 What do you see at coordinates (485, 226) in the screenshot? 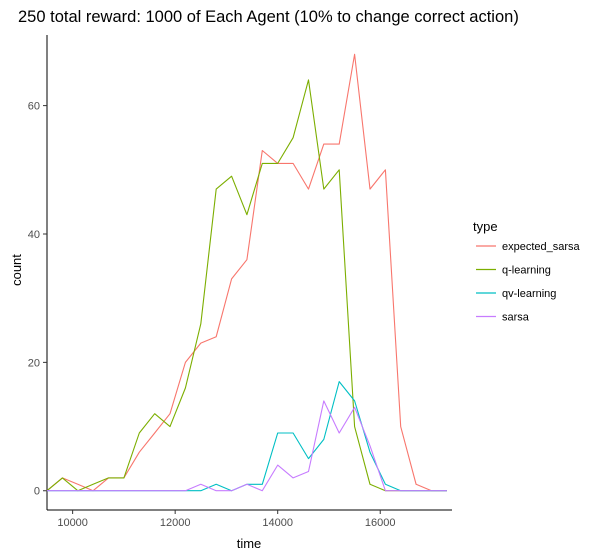
I see `legend-title: type` at bounding box center [485, 226].